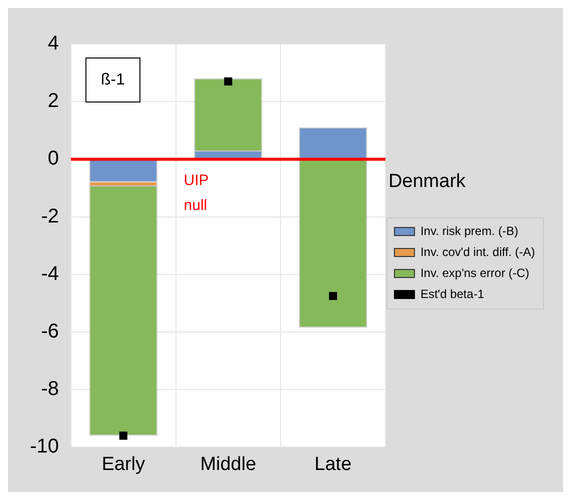  I want to click on y-tick-label: -4, so click(50, 273).